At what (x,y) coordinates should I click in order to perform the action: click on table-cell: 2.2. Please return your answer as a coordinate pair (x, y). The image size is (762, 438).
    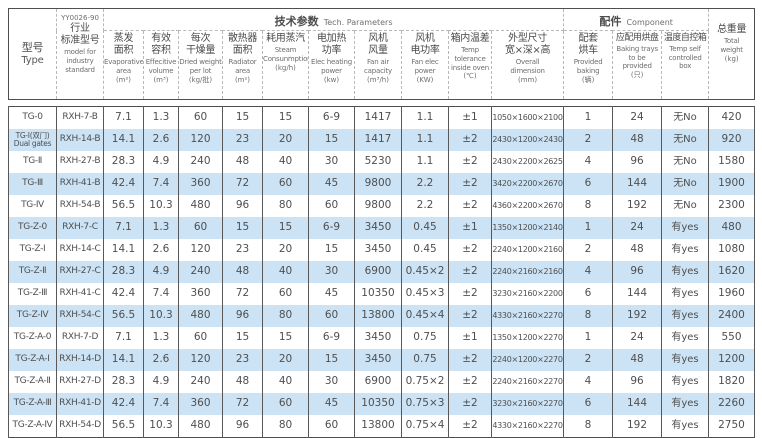
    Looking at the image, I should click on (425, 206).